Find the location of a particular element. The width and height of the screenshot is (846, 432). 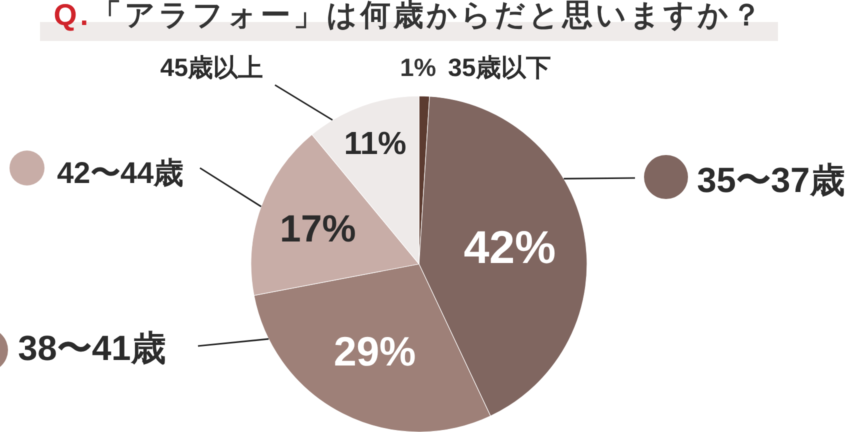

title: Q.「アラフォー」は何歳からだと思いますか？ is located at coordinates (409, 20).